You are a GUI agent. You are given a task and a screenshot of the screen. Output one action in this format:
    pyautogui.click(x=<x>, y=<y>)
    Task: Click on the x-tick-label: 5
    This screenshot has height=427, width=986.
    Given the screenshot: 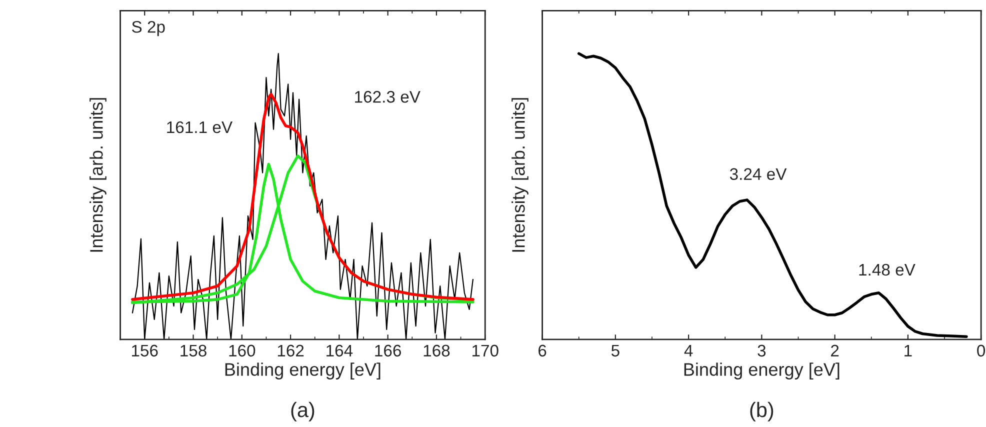 What is the action you would take?
    pyautogui.click(x=615, y=350)
    